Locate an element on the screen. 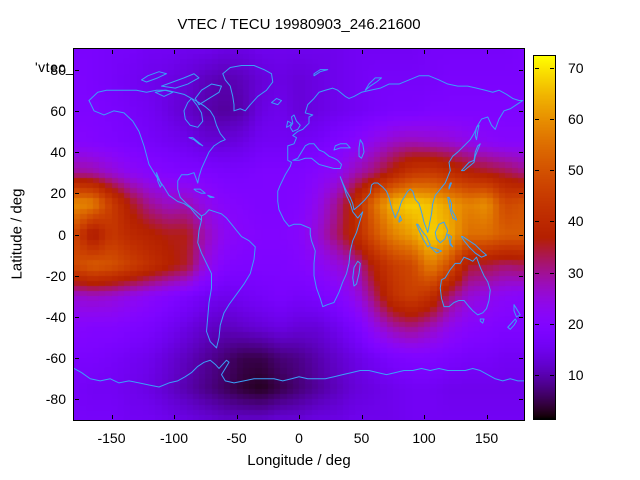  colorbar-tick-label: 70 is located at coordinates (576, 67).